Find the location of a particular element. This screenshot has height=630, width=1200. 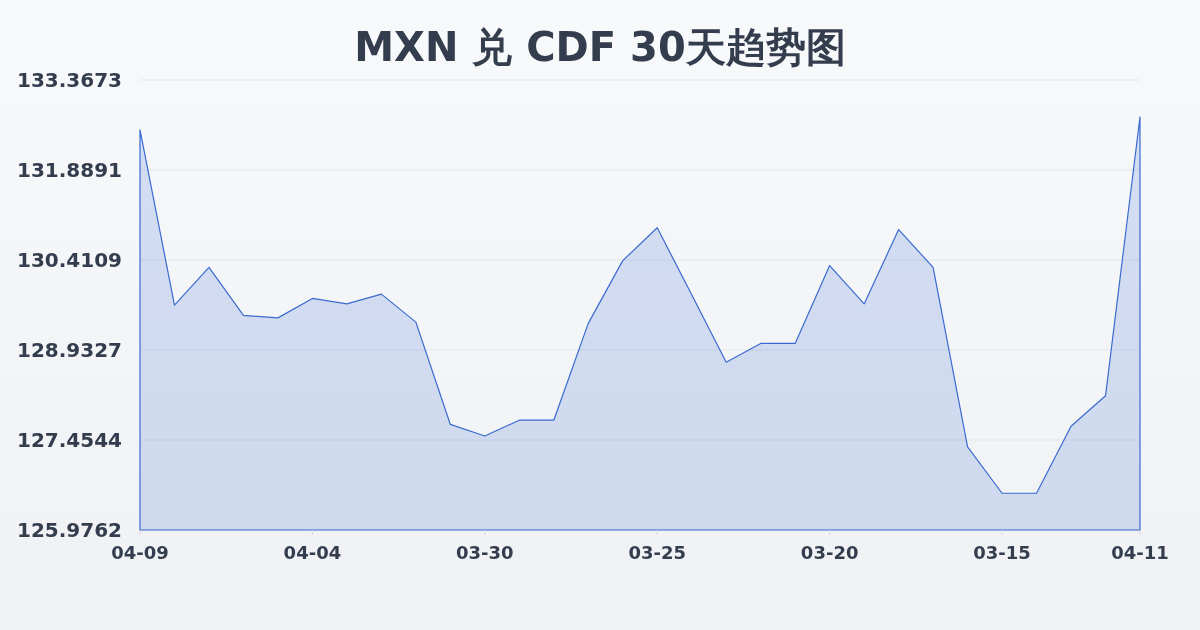

x-tick-label: 04-04 is located at coordinates (312, 552).